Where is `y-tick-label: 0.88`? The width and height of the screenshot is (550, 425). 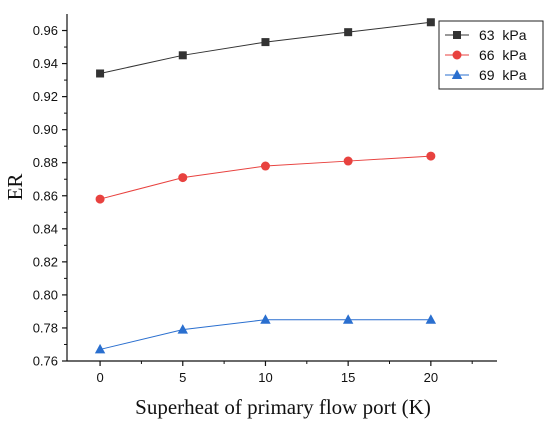 y-tick-label: 0.88 is located at coordinates (45, 162).